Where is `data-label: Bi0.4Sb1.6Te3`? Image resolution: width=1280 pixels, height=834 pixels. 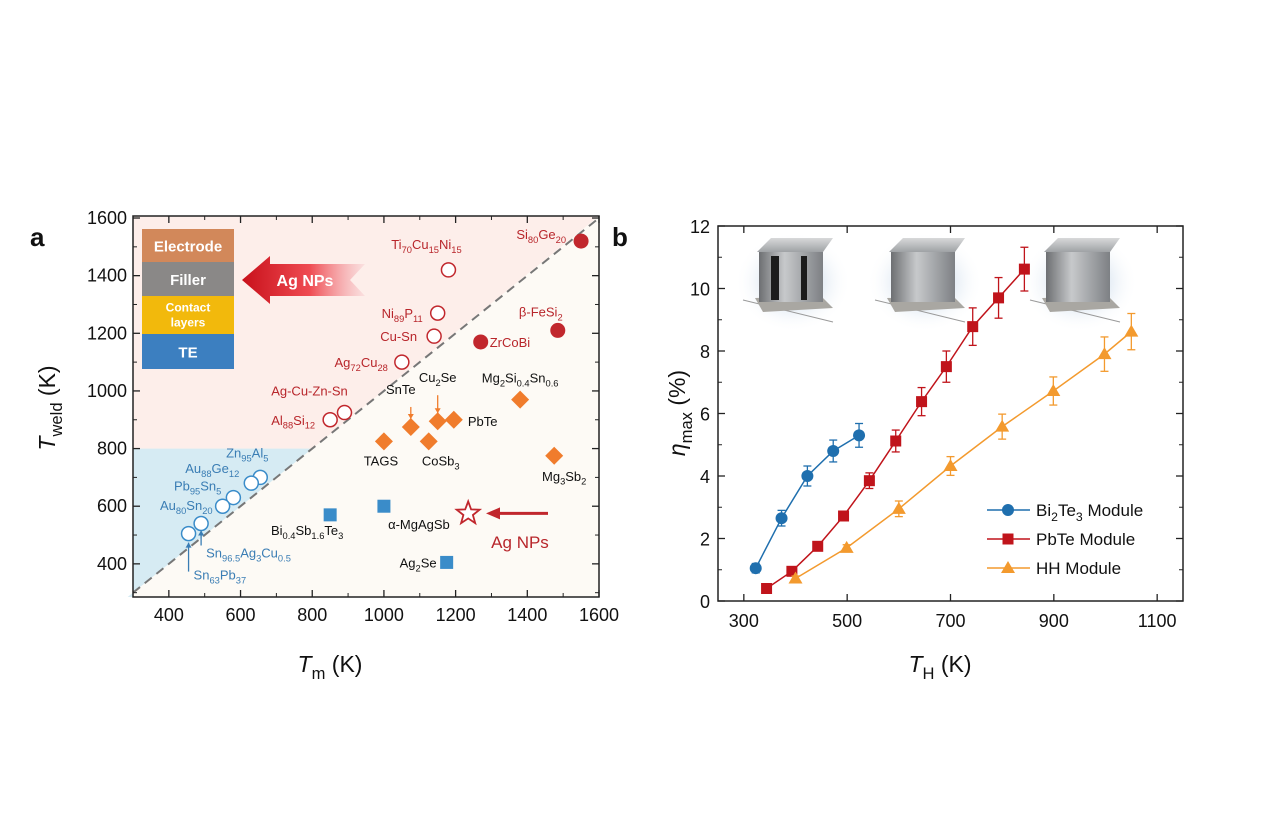 data-label: Bi0.4Sb1.6Te3 is located at coordinates (307, 532).